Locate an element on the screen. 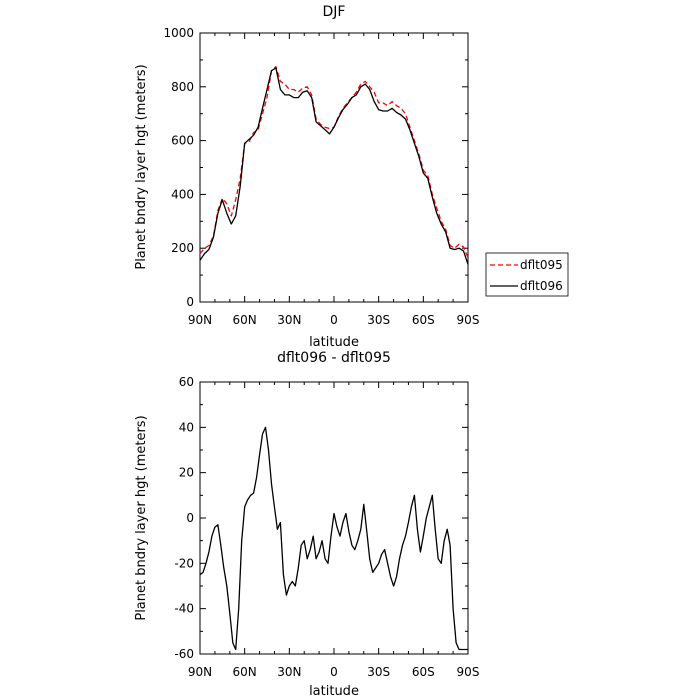 This screenshot has height=700, width=700. legend-label-dflt096: dflt096 is located at coordinates (541, 286).